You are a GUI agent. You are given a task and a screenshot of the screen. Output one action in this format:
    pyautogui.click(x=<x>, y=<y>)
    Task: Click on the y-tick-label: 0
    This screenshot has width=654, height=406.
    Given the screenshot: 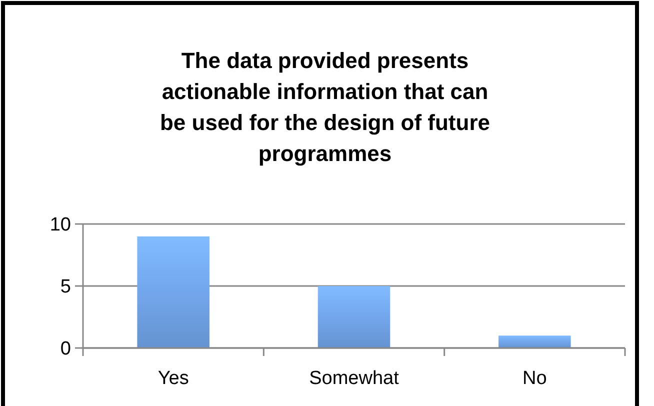 What is the action you would take?
    pyautogui.click(x=65, y=349)
    